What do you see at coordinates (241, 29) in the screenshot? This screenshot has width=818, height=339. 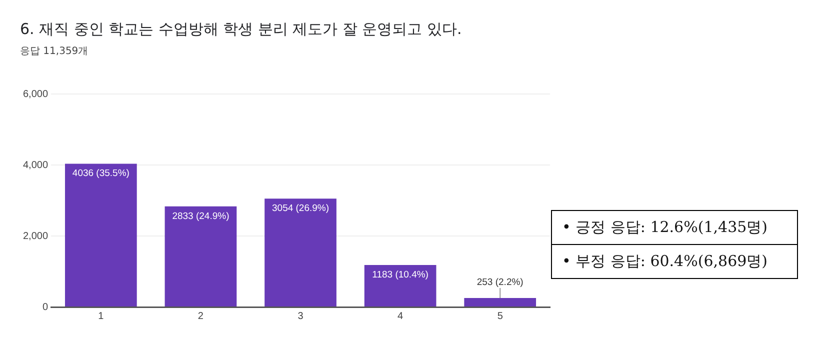 I see `chart-title: 6. 재직 중인 학교는 수업방해 학생 분리 제도가 잘 운영되고 있다.` at bounding box center [241, 29].